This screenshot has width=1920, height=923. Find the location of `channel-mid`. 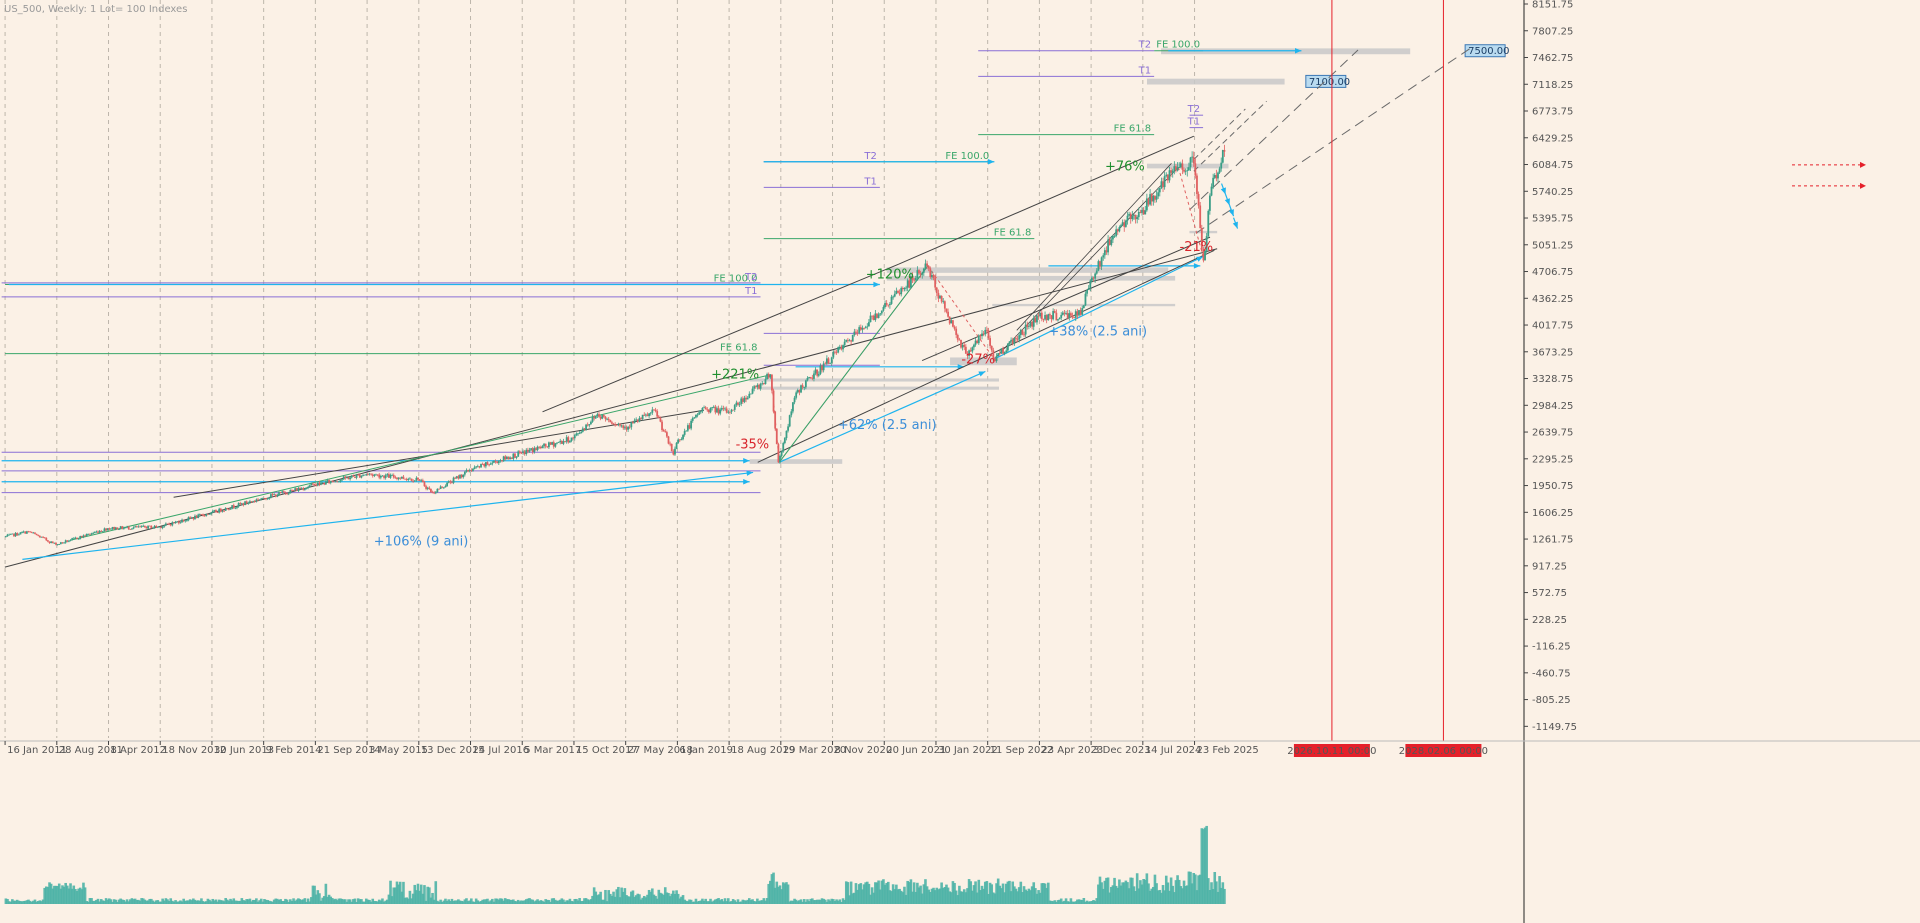

channel-mid is located at coordinates (1066, 299).